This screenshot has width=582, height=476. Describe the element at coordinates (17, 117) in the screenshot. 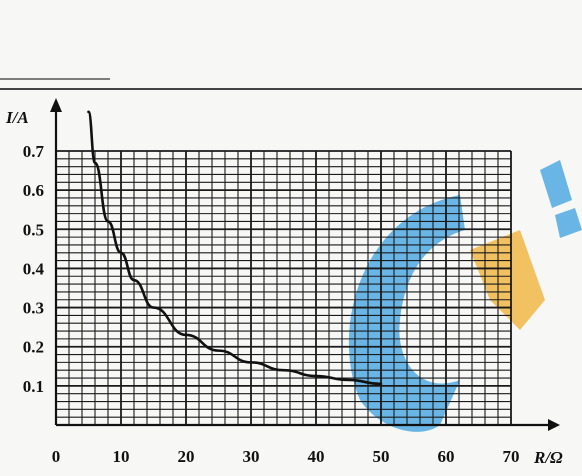

I see `y-axis-label: I/A` at that location.